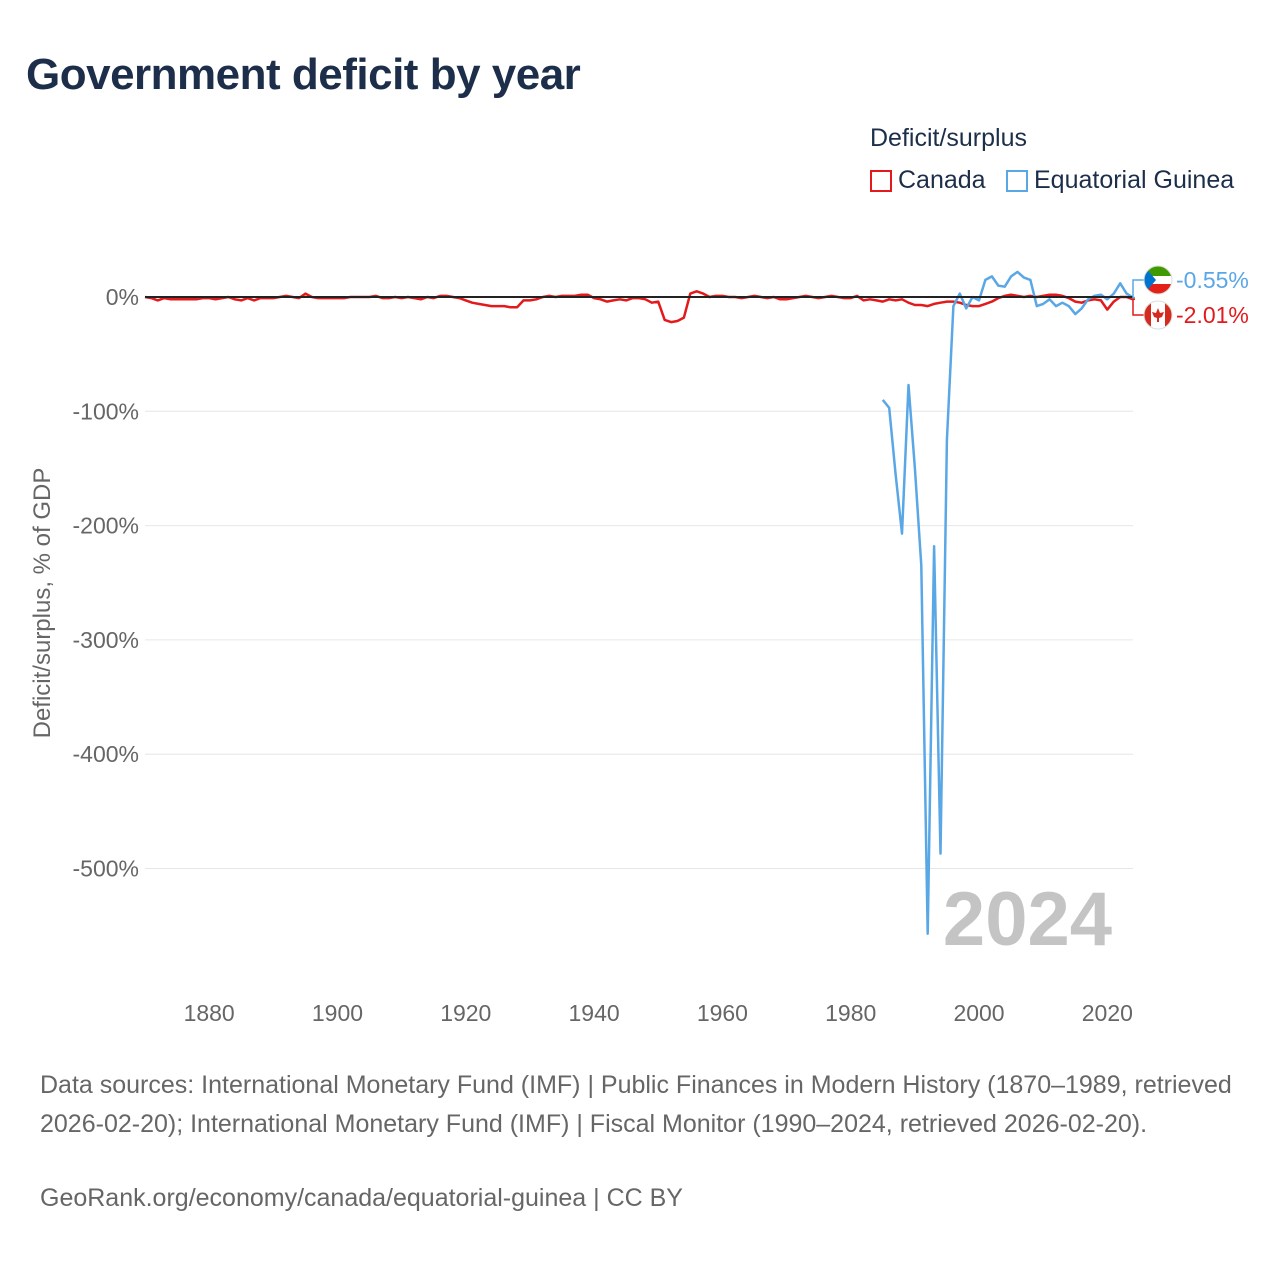 The image size is (1280, 1280). What do you see at coordinates (1134, 180) in the screenshot?
I see `legend-label-equatorial-guinea: Equatorial Guinea` at bounding box center [1134, 180].